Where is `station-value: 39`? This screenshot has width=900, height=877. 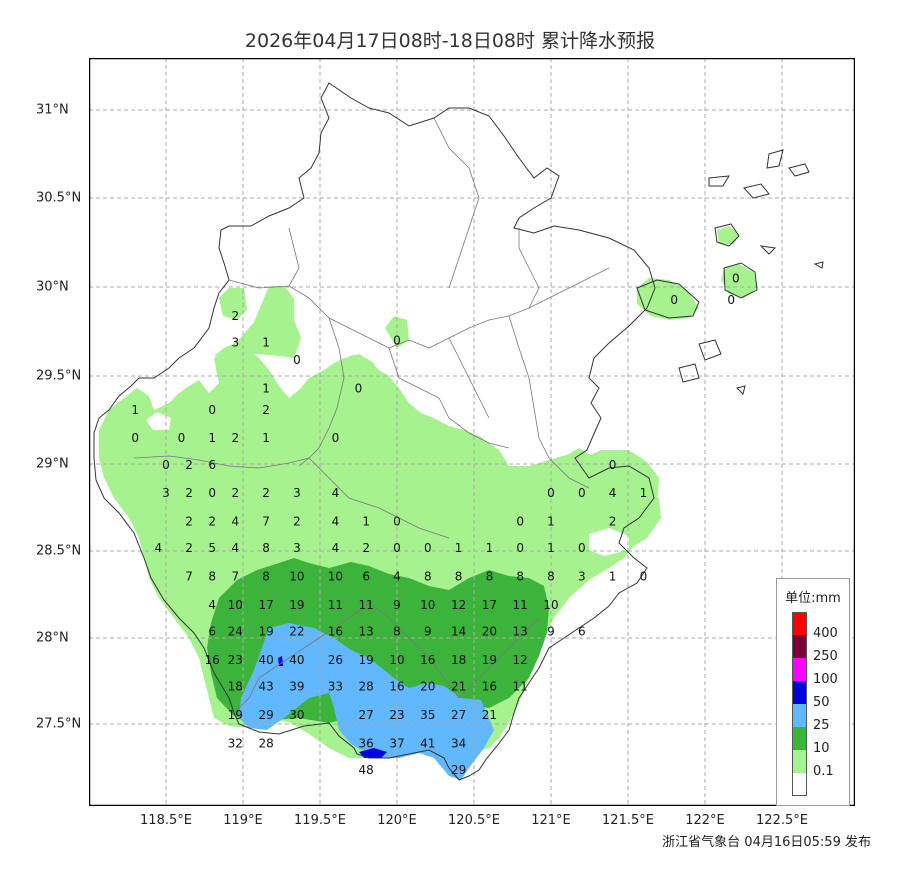
station-value: 39 is located at coordinates (296, 687).